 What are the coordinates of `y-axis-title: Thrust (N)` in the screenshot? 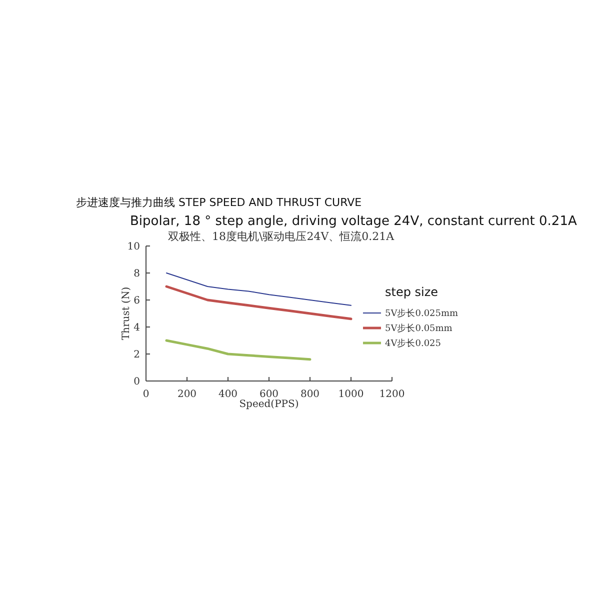 It's located at (126, 313).